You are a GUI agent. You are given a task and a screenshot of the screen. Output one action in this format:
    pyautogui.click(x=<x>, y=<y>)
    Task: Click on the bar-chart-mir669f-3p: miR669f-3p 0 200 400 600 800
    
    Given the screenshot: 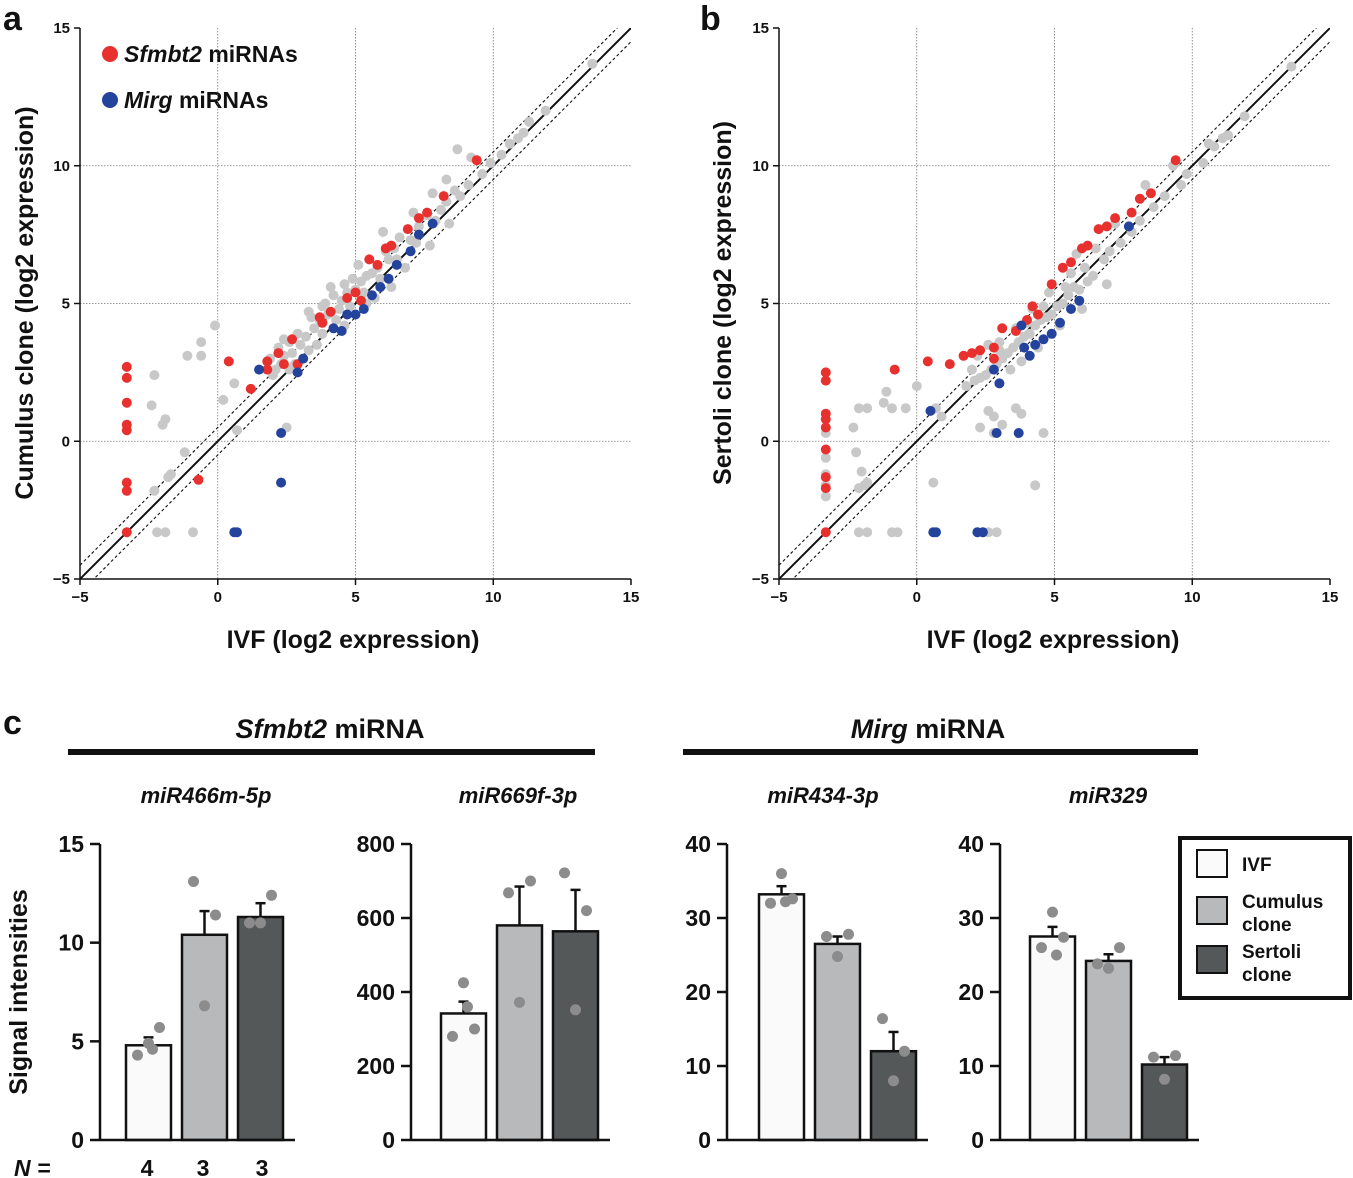 What is the action you would take?
    pyautogui.click(x=483, y=968)
    